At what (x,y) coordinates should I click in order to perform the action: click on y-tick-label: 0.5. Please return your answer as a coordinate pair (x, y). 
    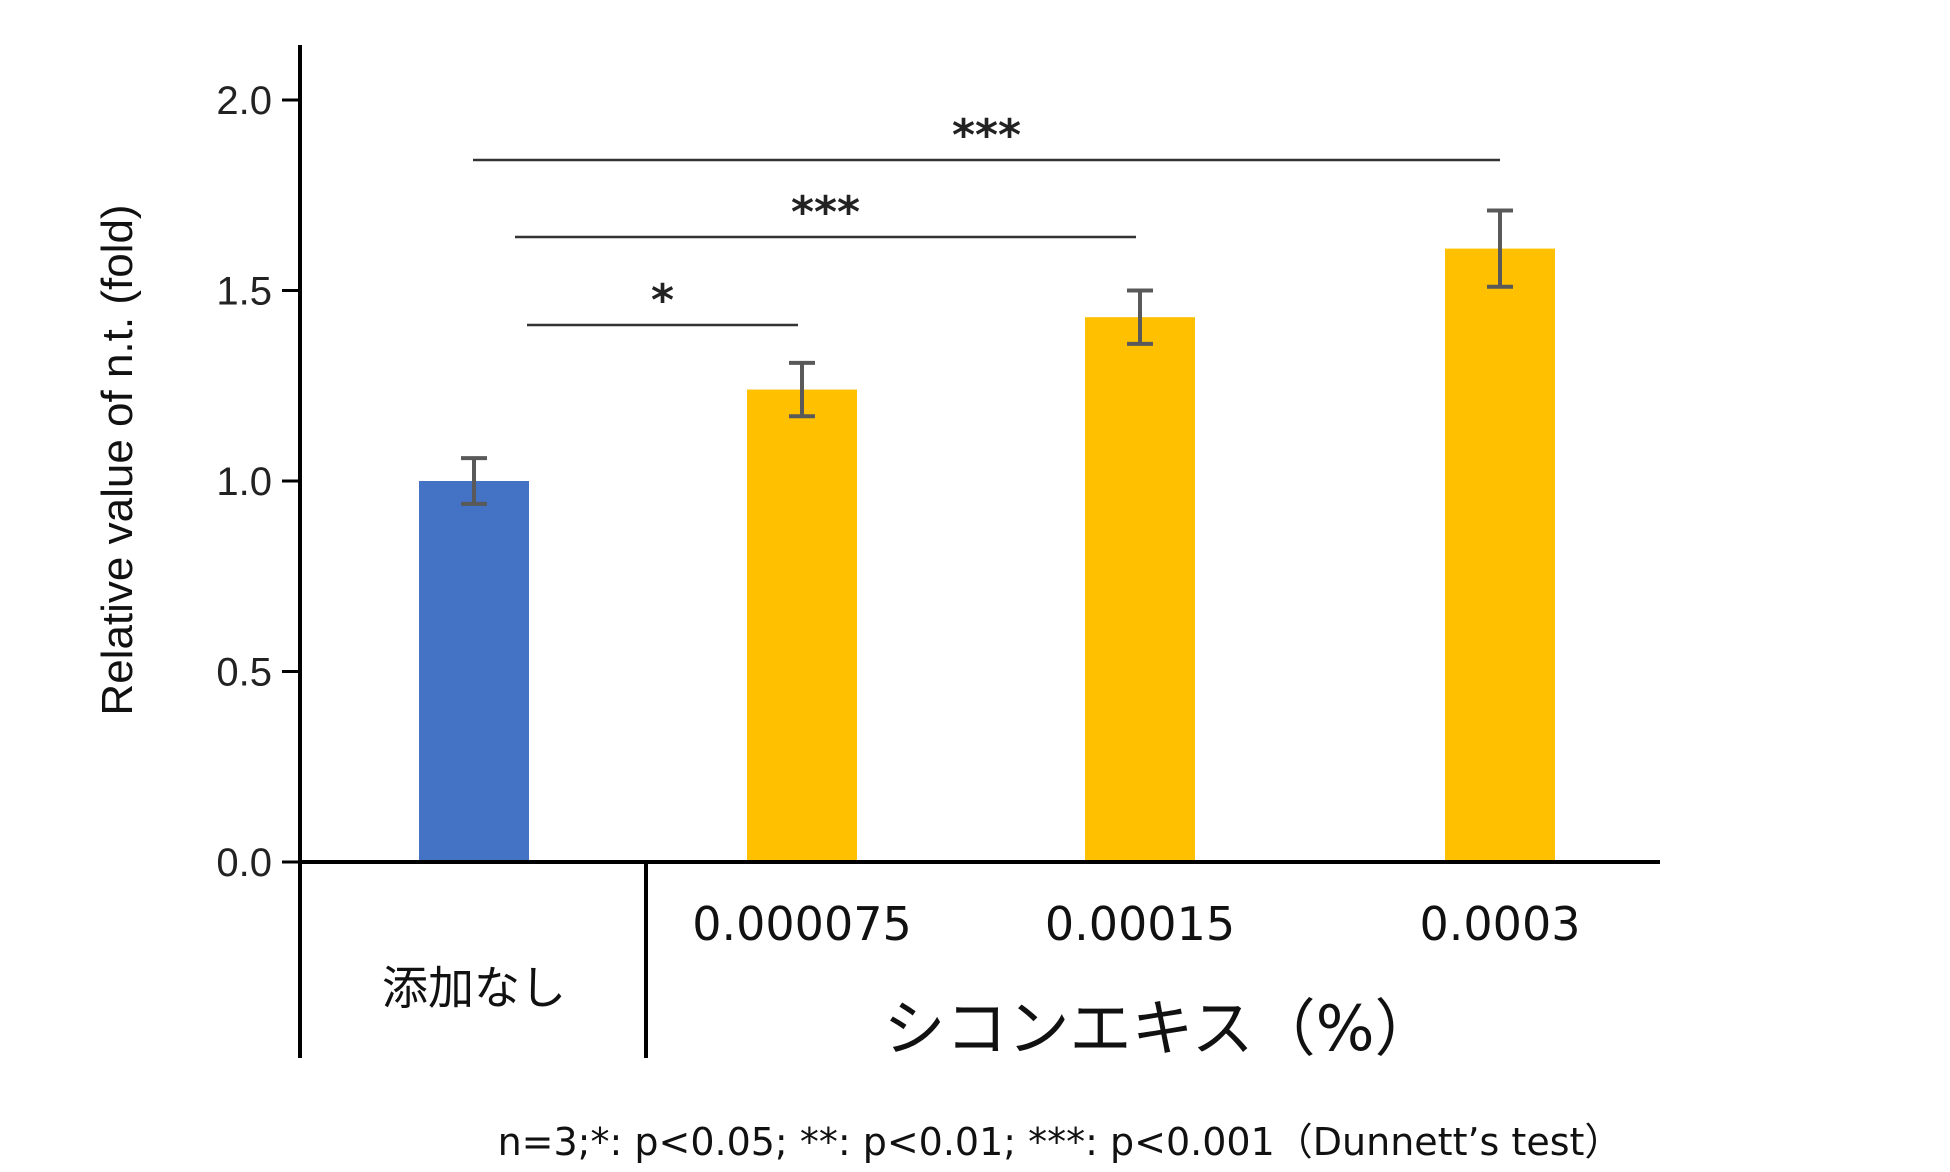
    Looking at the image, I should click on (244, 673).